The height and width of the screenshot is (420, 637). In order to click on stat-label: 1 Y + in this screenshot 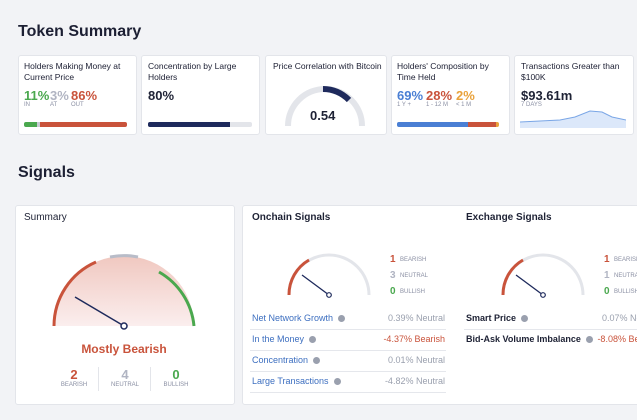, I will do `click(404, 105)`.